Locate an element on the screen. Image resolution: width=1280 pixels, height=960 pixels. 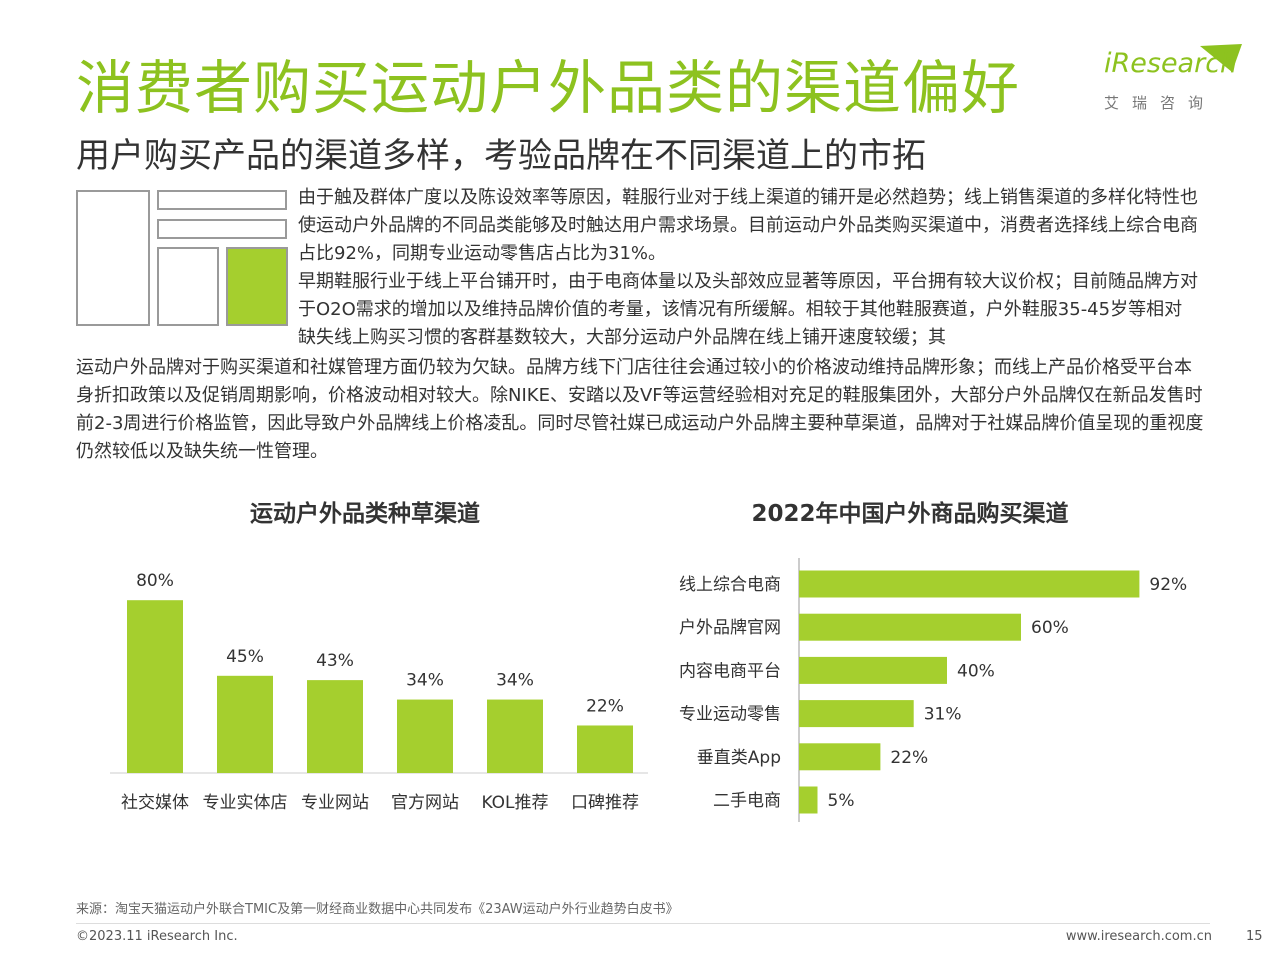
deco-block-green is located at coordinates (257, 286).